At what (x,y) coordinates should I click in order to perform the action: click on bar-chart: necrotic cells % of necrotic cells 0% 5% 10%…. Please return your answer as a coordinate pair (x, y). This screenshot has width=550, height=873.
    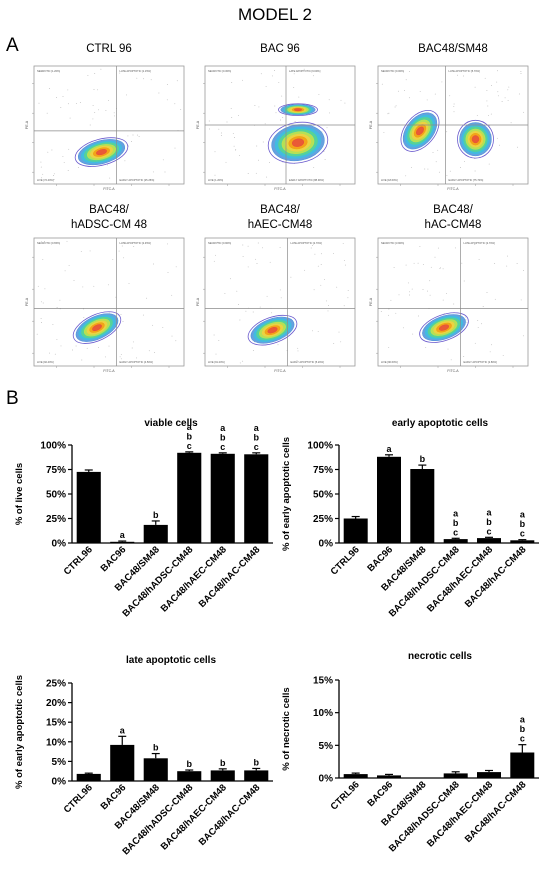
    Looking at the image, I should click on (410, 752).